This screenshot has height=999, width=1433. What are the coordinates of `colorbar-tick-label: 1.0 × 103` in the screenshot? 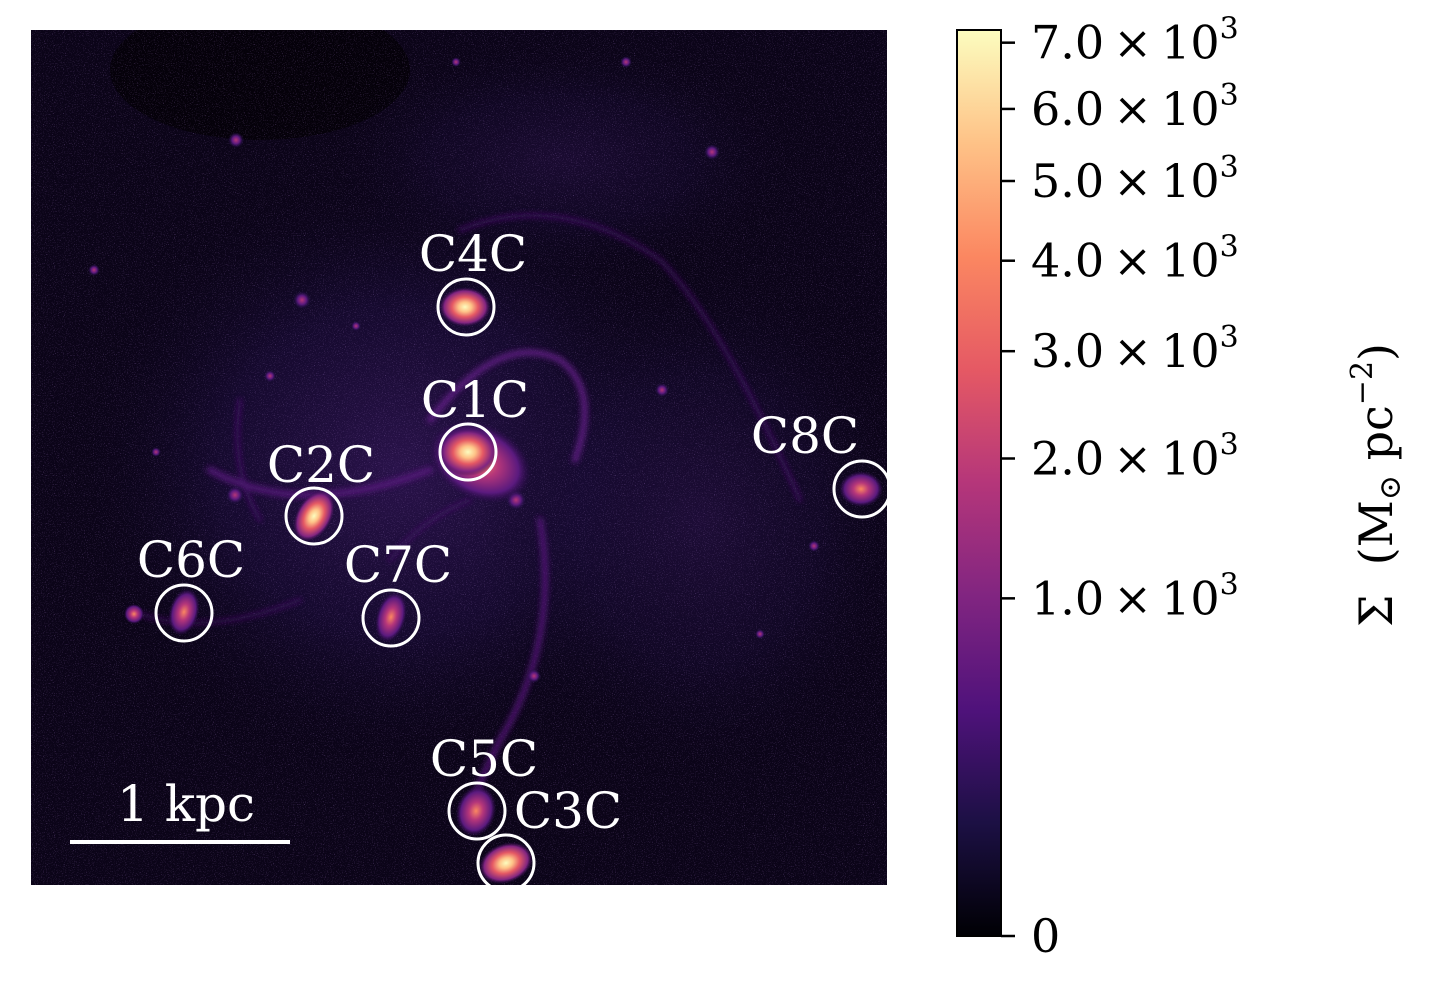 It's located at (1135, 596).